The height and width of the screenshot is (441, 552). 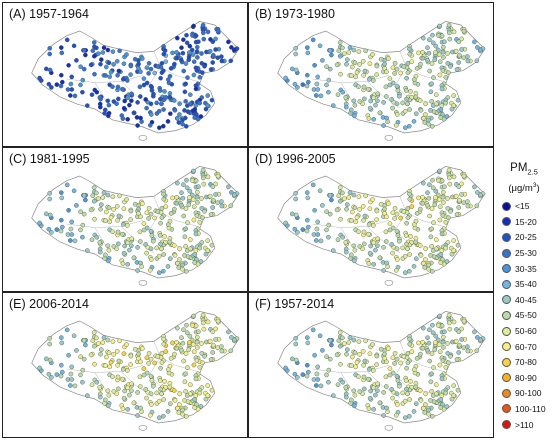 I want to click on legend-item: 30-35, so click(x=527, y=269).